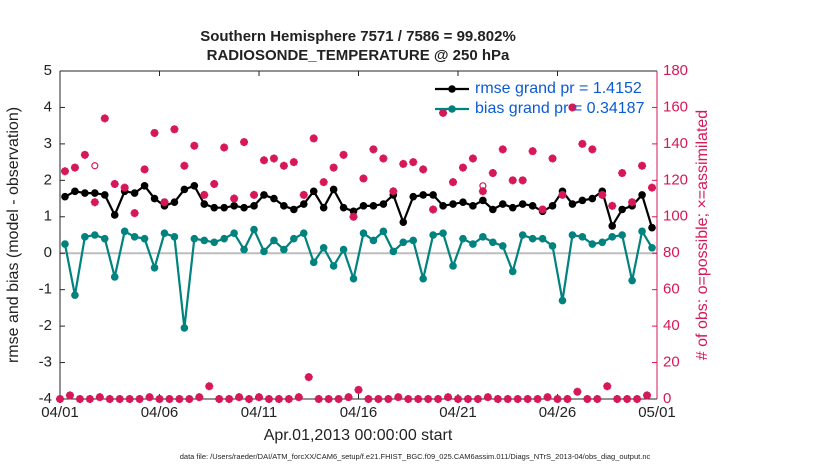 This screenshot has width=830, height=470. I want to click on chart-subtitle: RADIOSONDE_TEMPERATURE @ 250 hPa, so click(358, 55).